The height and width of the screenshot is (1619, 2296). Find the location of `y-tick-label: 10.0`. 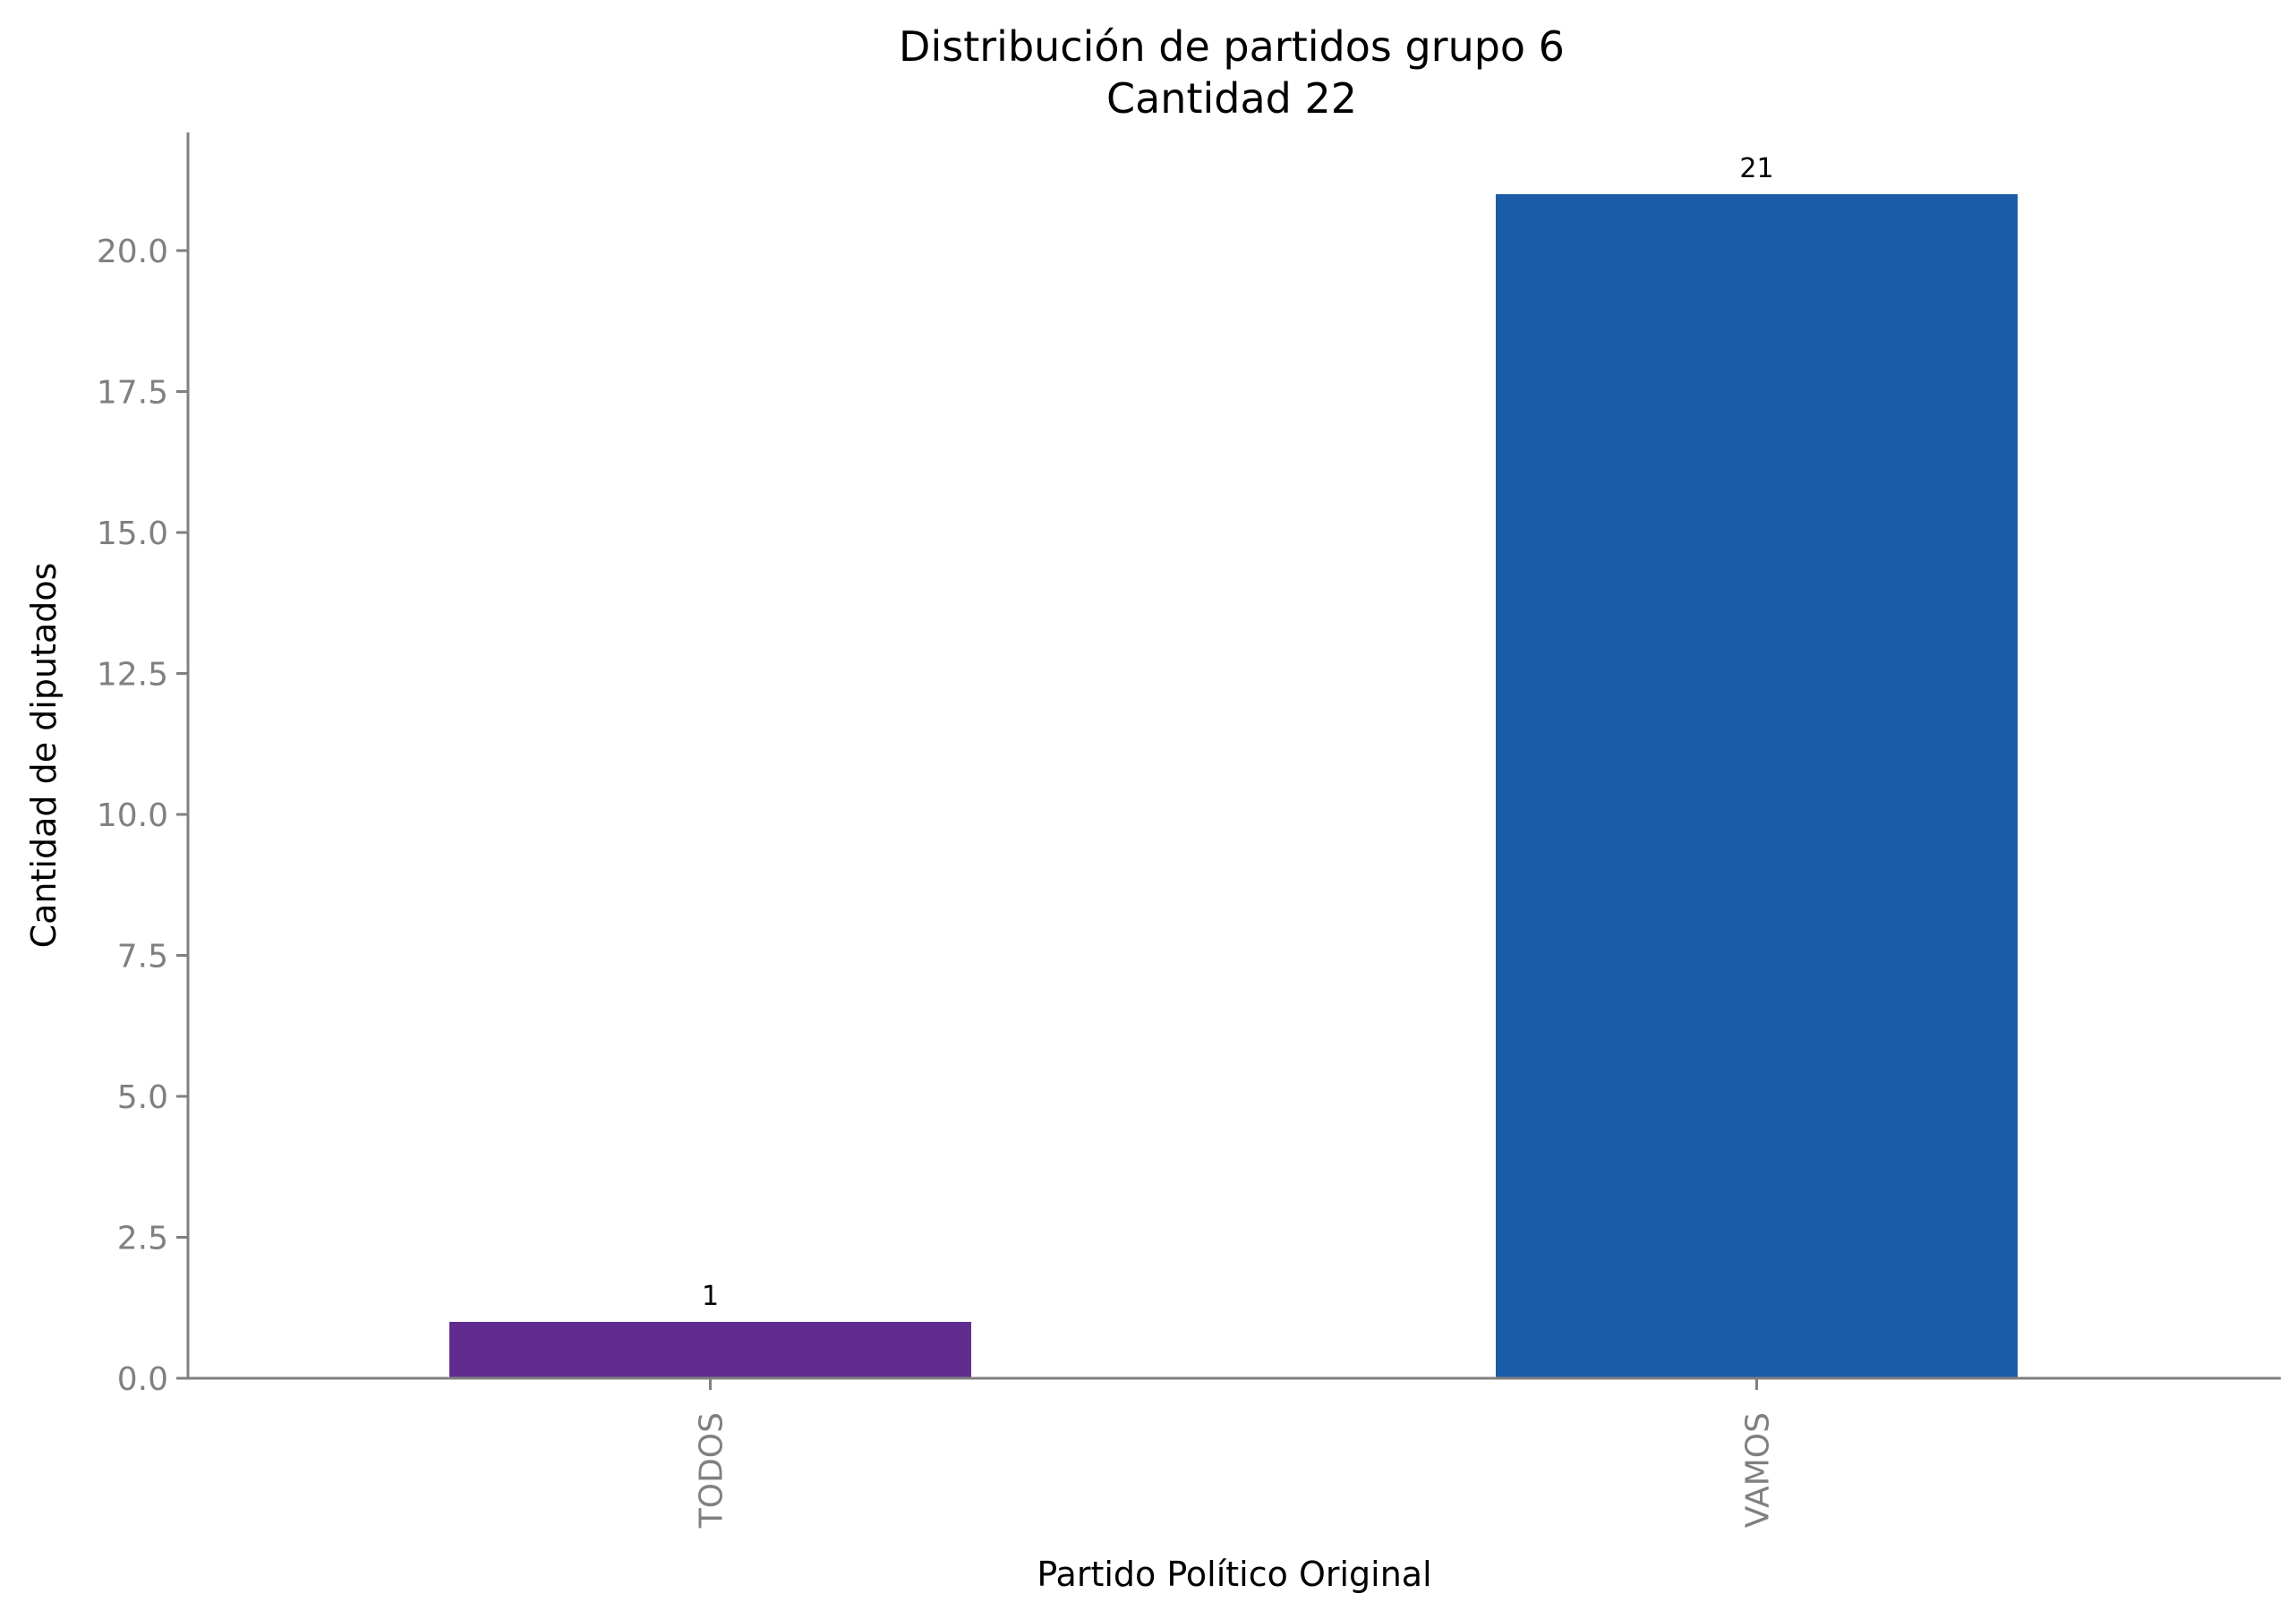

y-tick-label: 10.0 is located at coordinates (132, 815).